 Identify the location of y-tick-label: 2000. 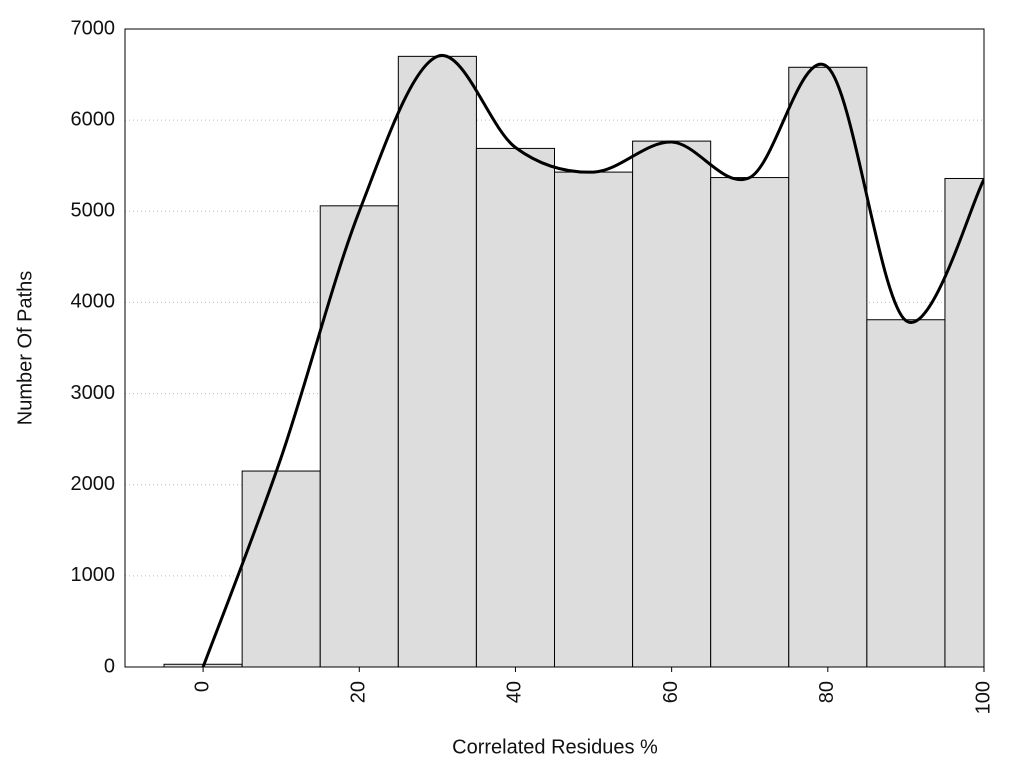
(93, 484).